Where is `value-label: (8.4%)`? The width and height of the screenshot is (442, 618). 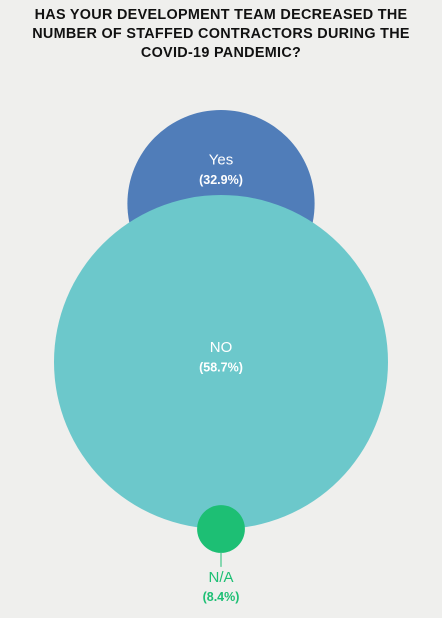
value-label: (8.4%) is located at coordinates (221, 597).